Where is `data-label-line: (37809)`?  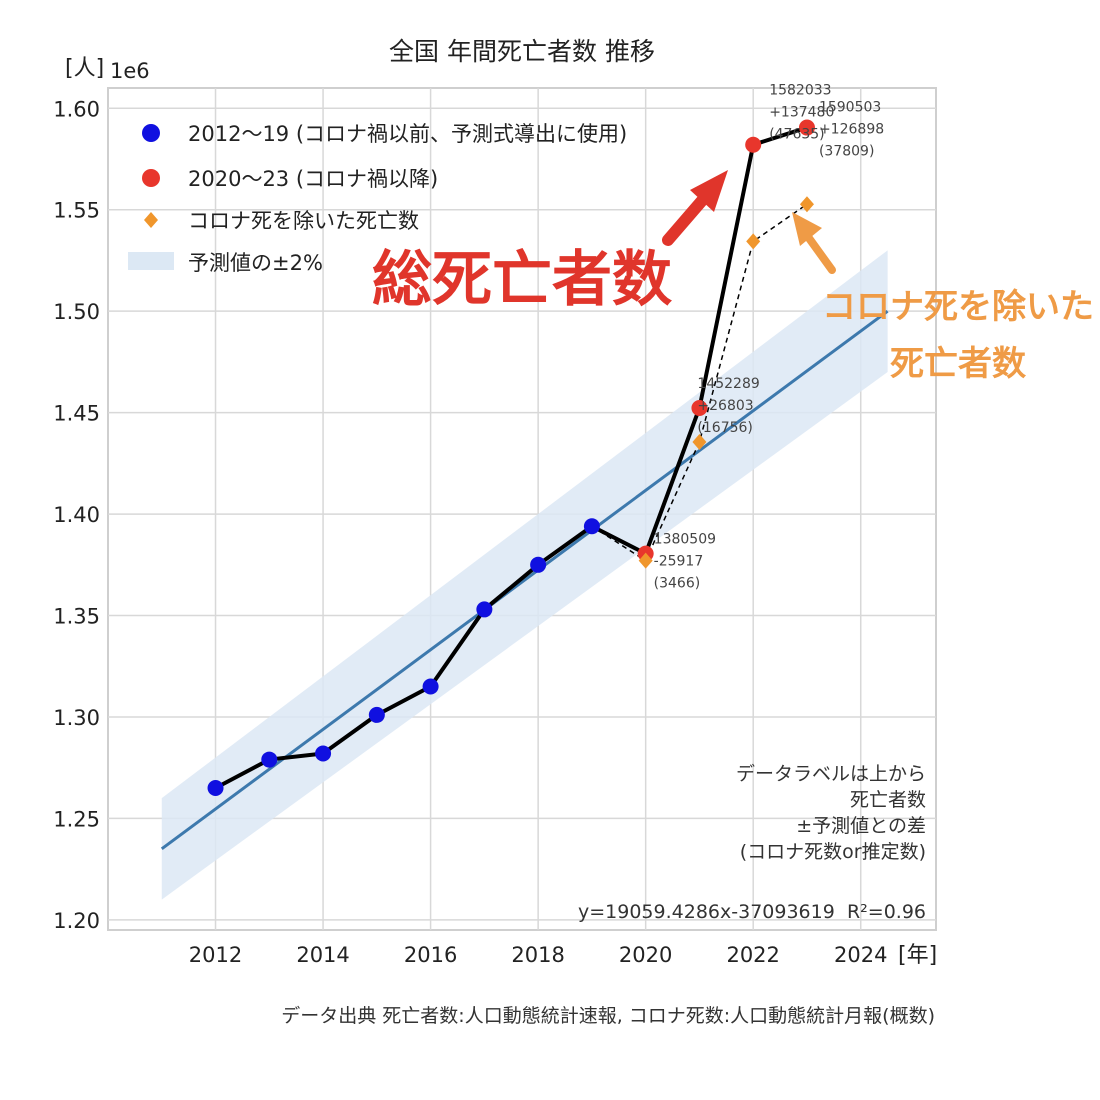 data-label-line: (37809) is located at coordinates (846, 152).